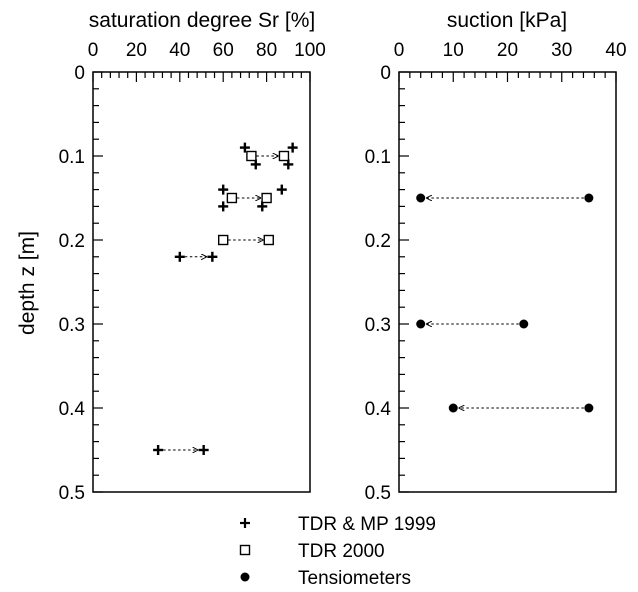 The image size is (638, 592). I want to click on saturation-x-tick-label: 20, so click(136, 50).